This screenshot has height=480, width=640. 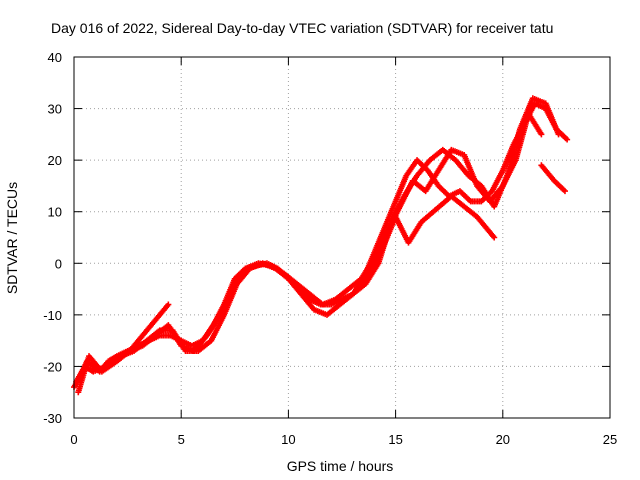 I want to click on x-tick-label: 5, so click(x=181, y=439).